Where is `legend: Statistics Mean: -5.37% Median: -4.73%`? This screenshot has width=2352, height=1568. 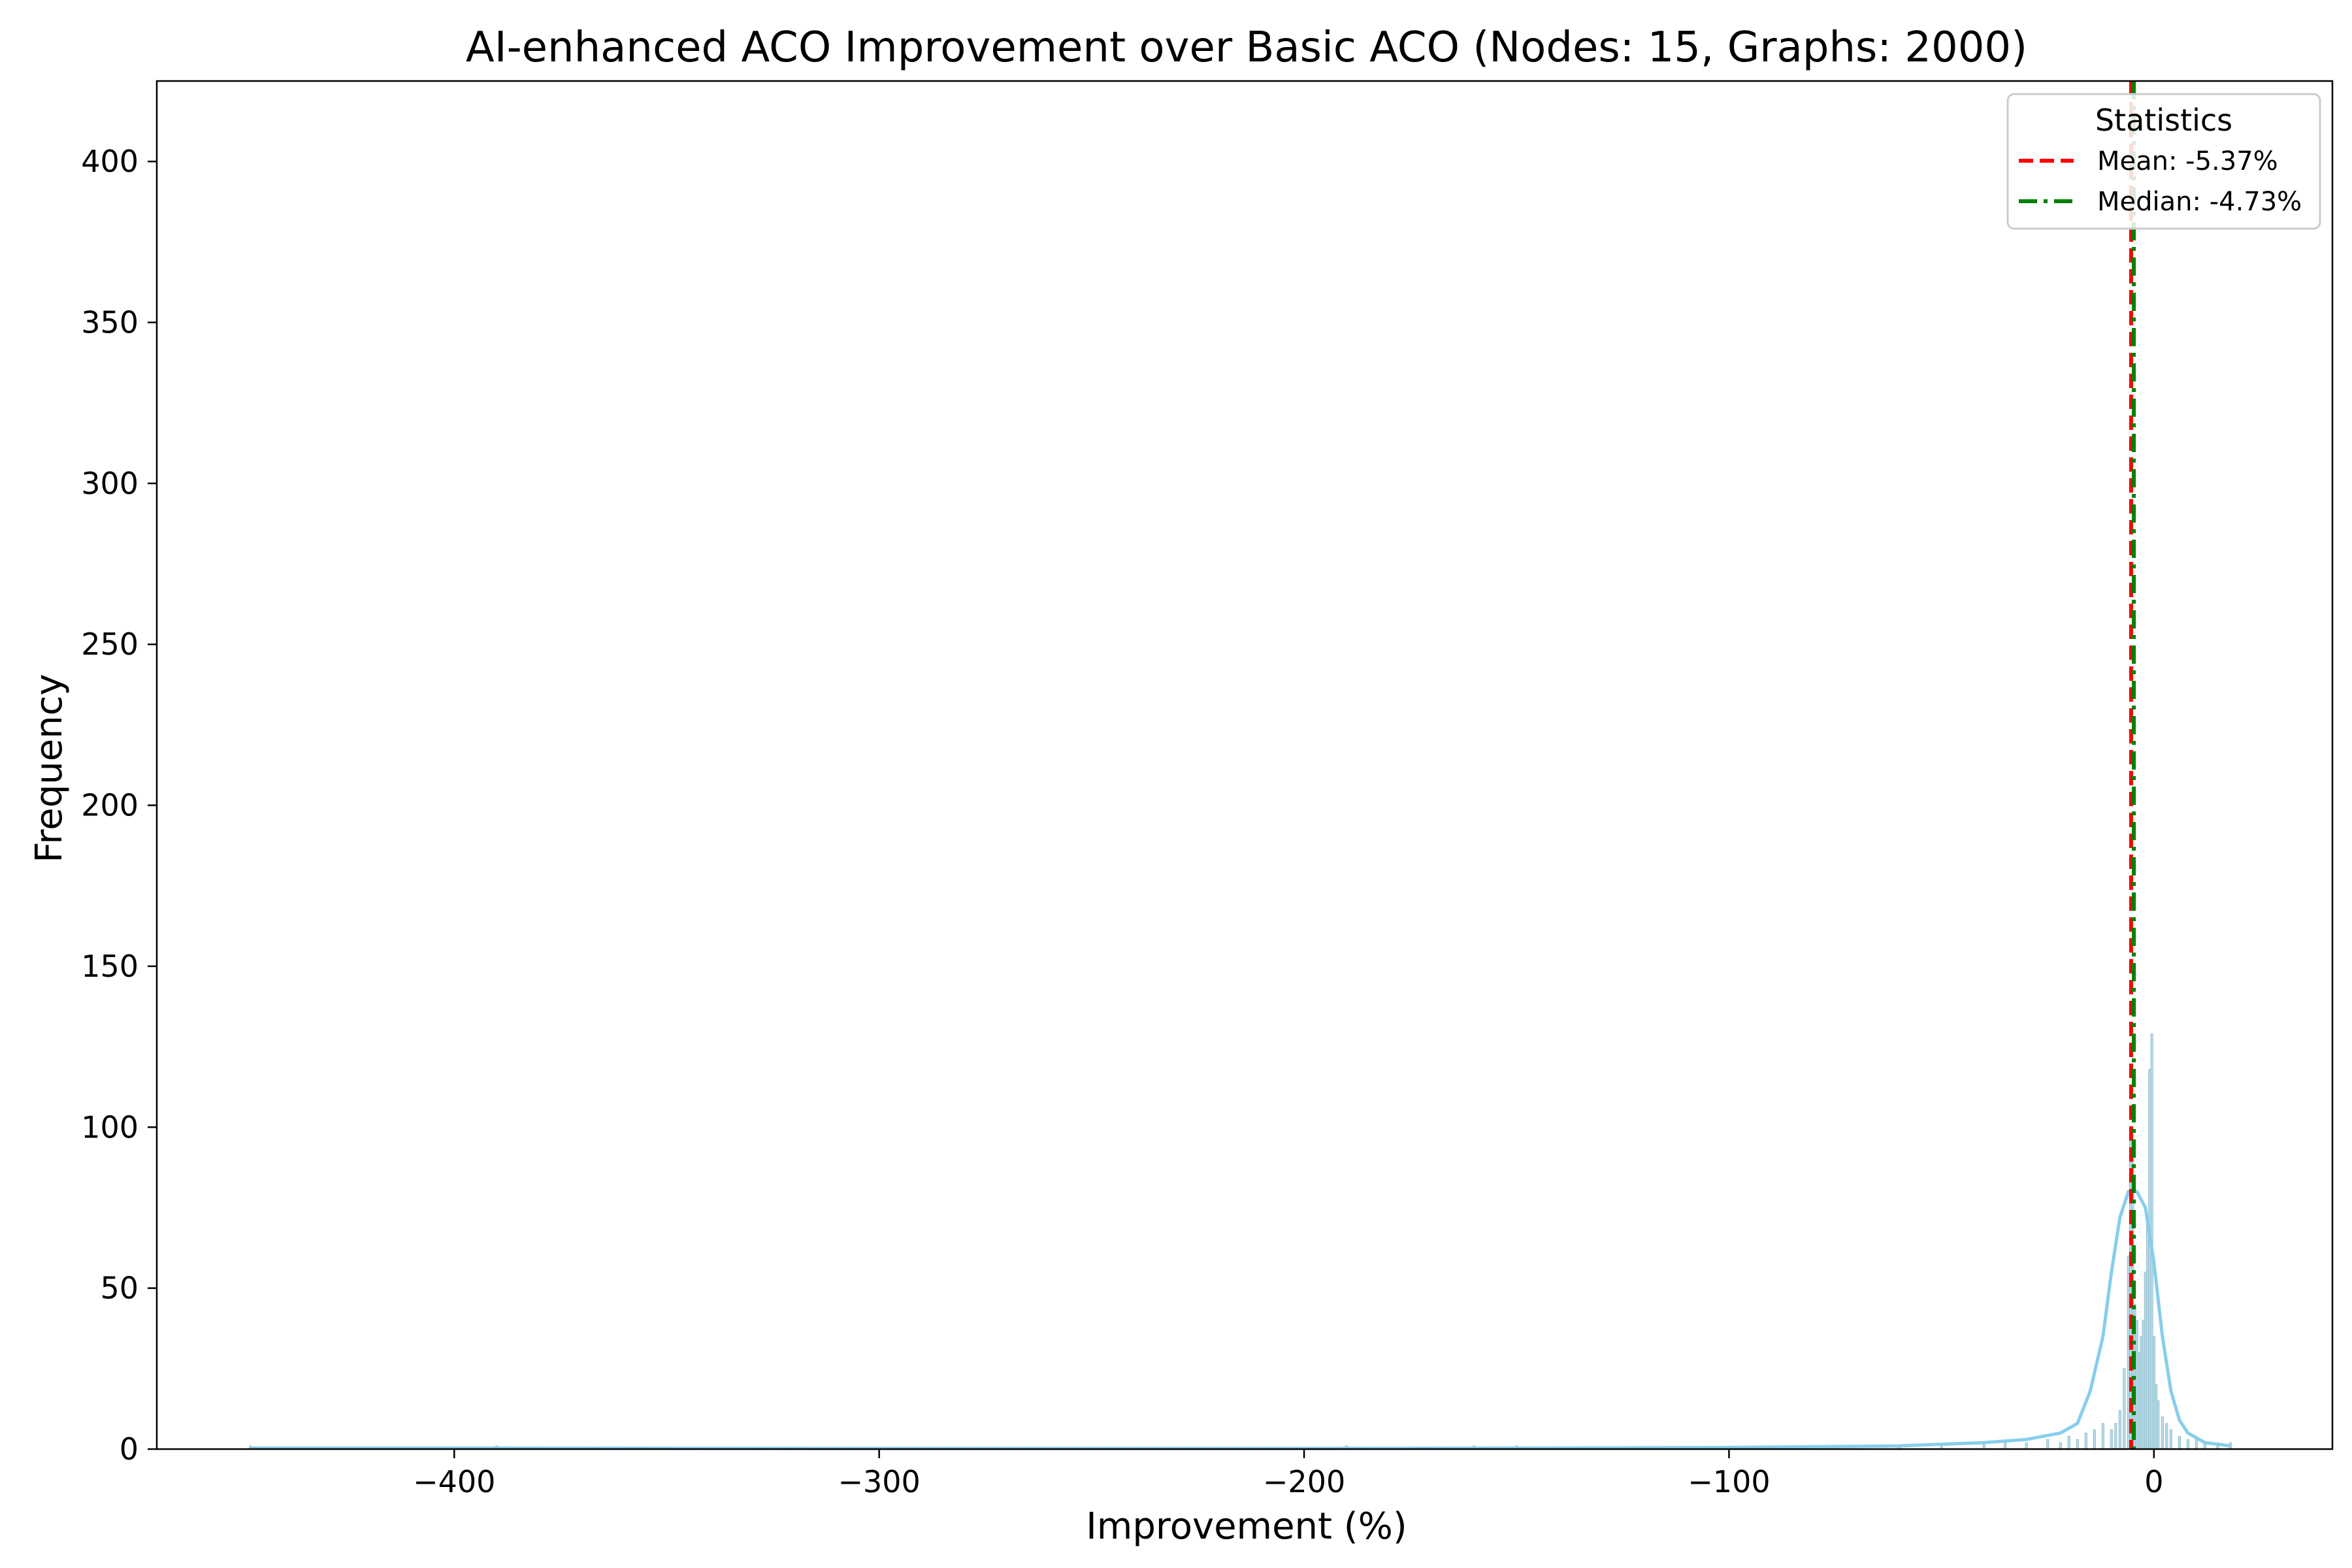 legend: Statistics Mean: -5.37% Median: -4.73% is located at coordinates (2163, 161).